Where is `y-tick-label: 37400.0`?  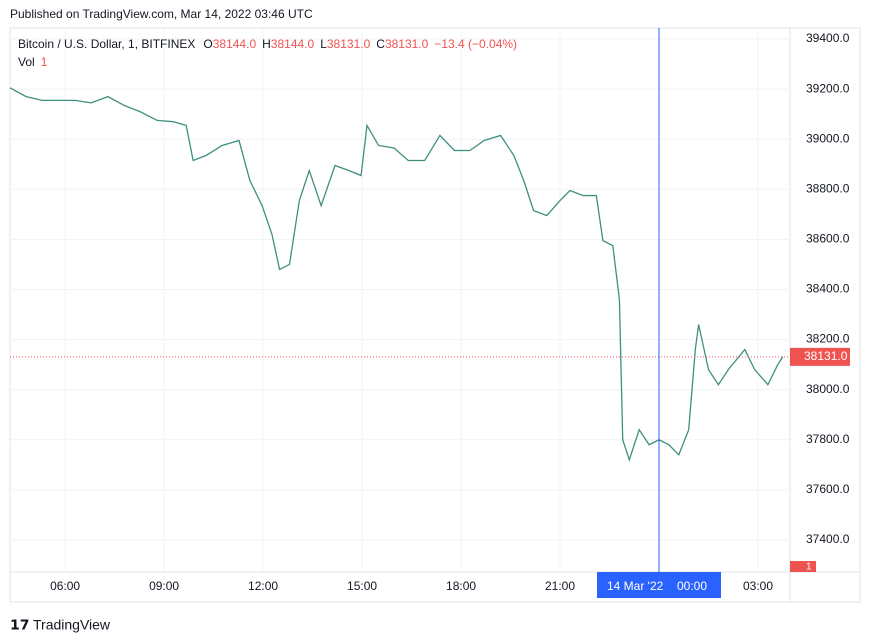 y-tick-label: 37400.0 is located at coordinates (828, 539).